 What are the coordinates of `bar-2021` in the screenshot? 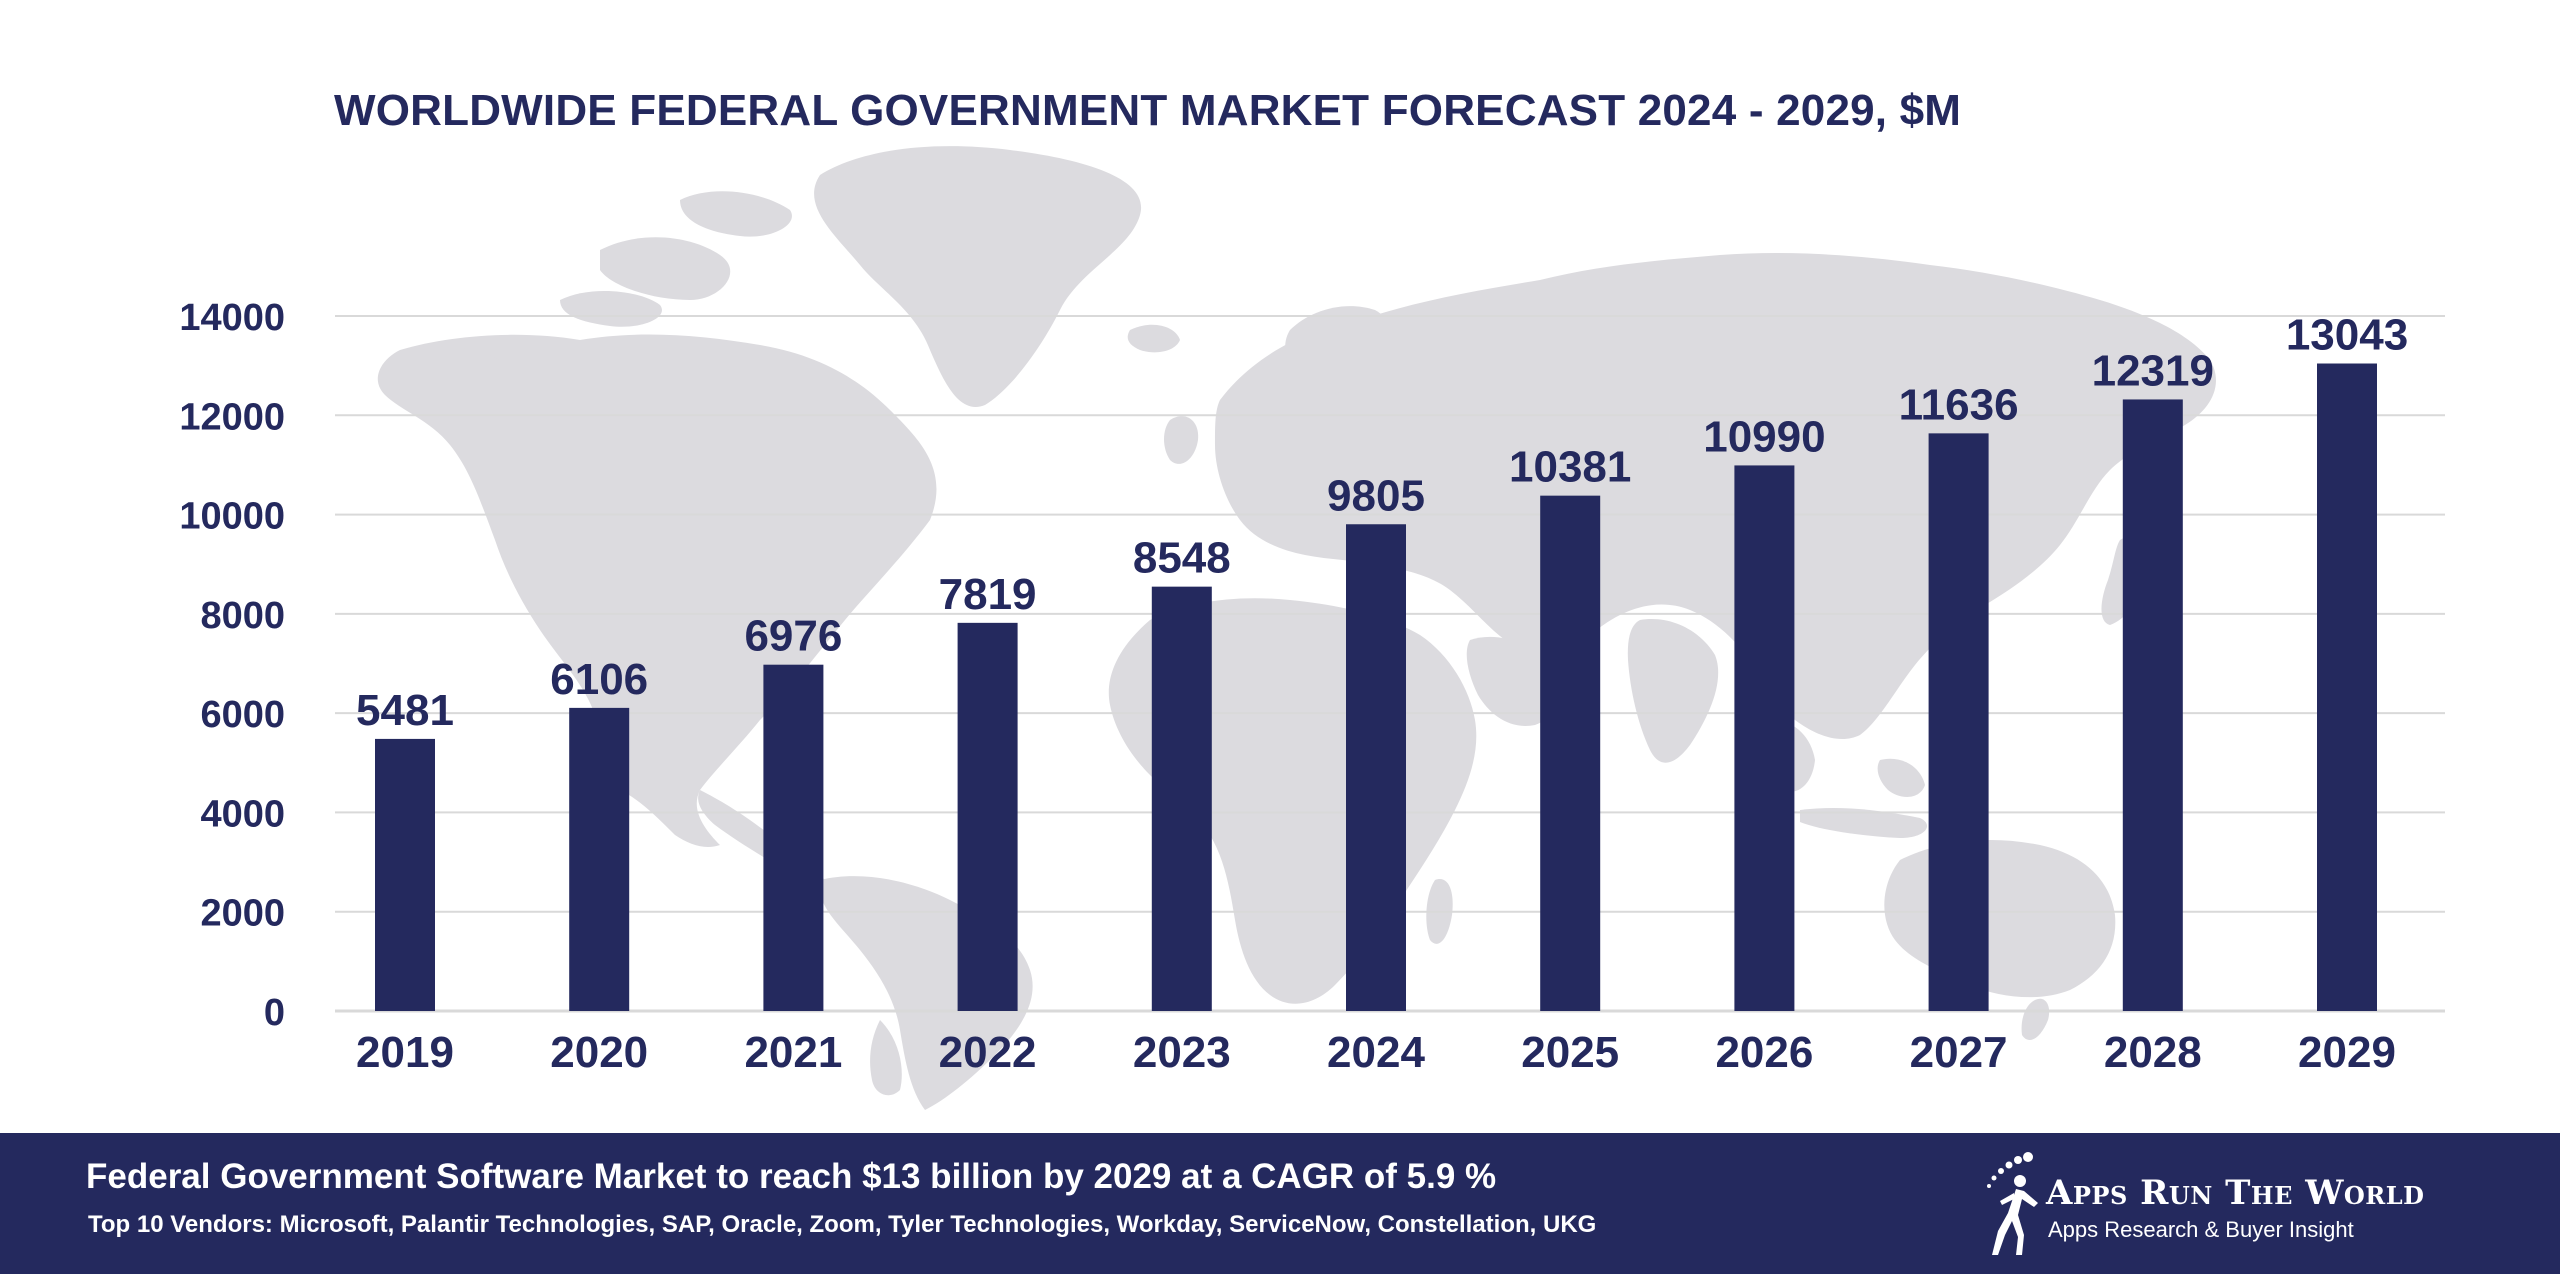 It's located at (793, 837).